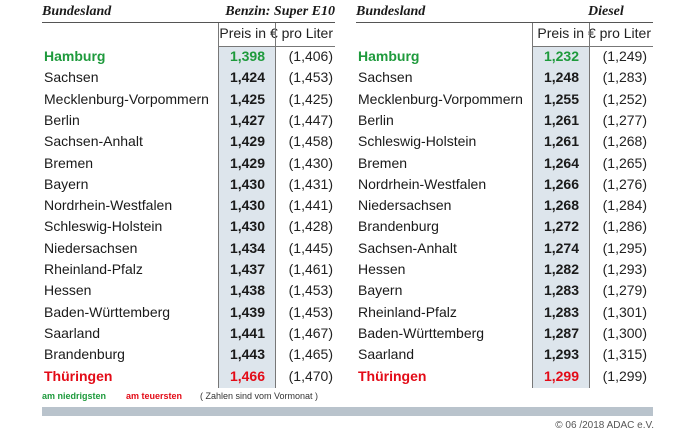  What do you see at coordinates (561, 247) in the screenshot?
I see `current-price: 1,274` at bounding box center [561, 247].